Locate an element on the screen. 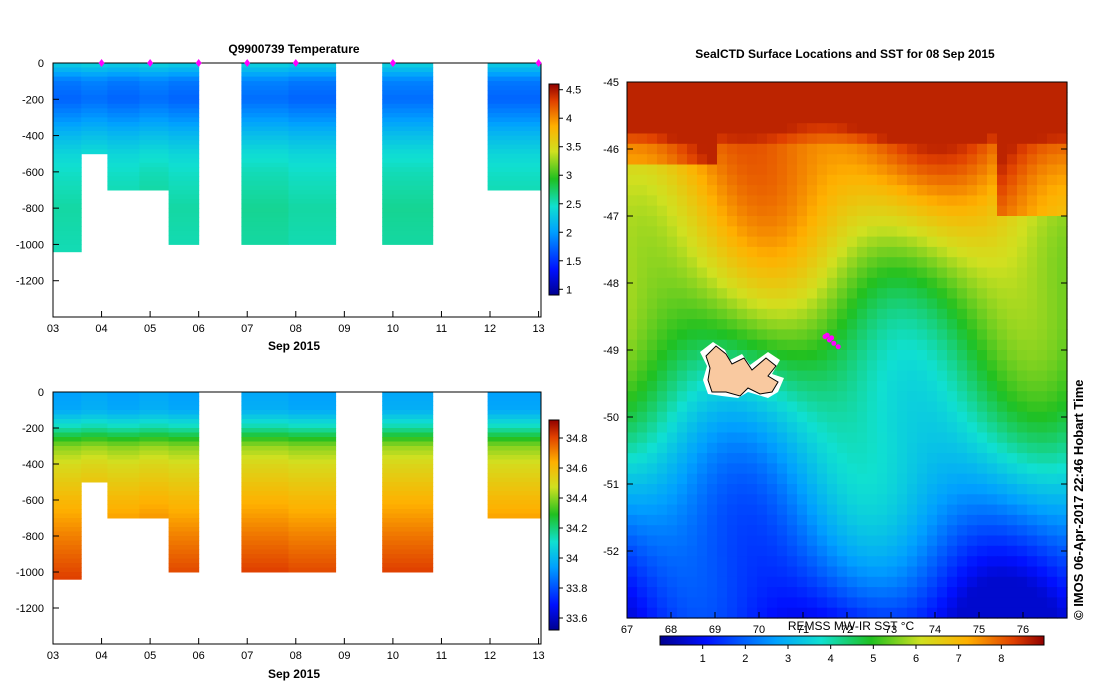 The image size is (1099, 700). salinity-x-axis: 03 04 05 06 07 08 09 10 11 12 13 is located at coordinates (296, 650).